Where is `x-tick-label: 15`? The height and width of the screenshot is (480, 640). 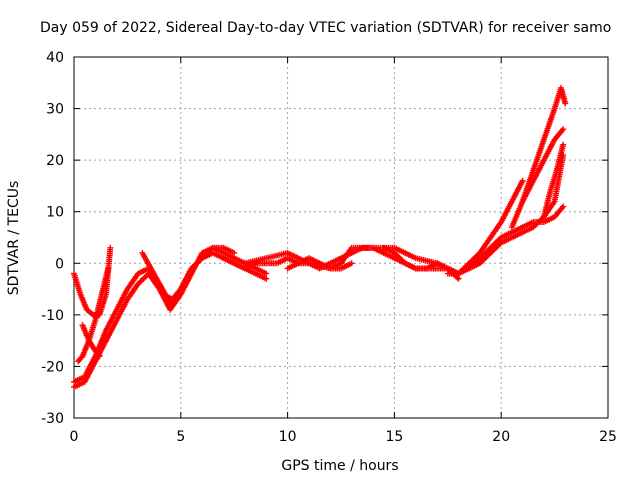 x-tick-label: 15 is located at coordinates (394, 437).